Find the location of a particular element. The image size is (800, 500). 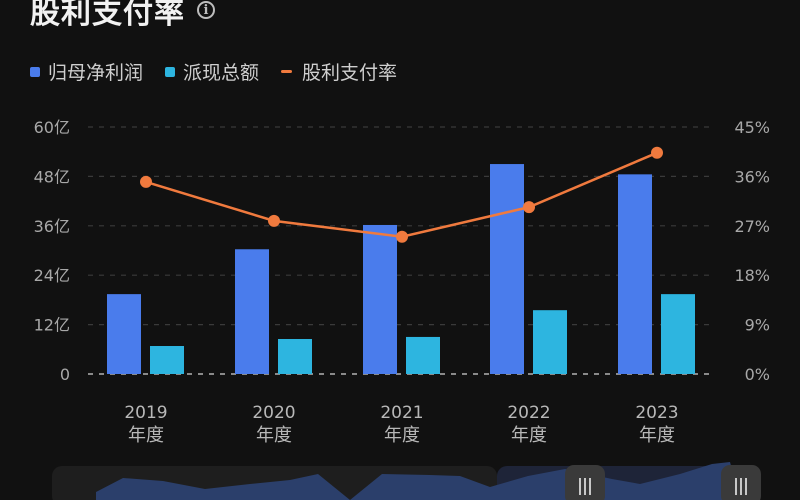

x-axis-year: 2023 is located at coordinates (656, 413).